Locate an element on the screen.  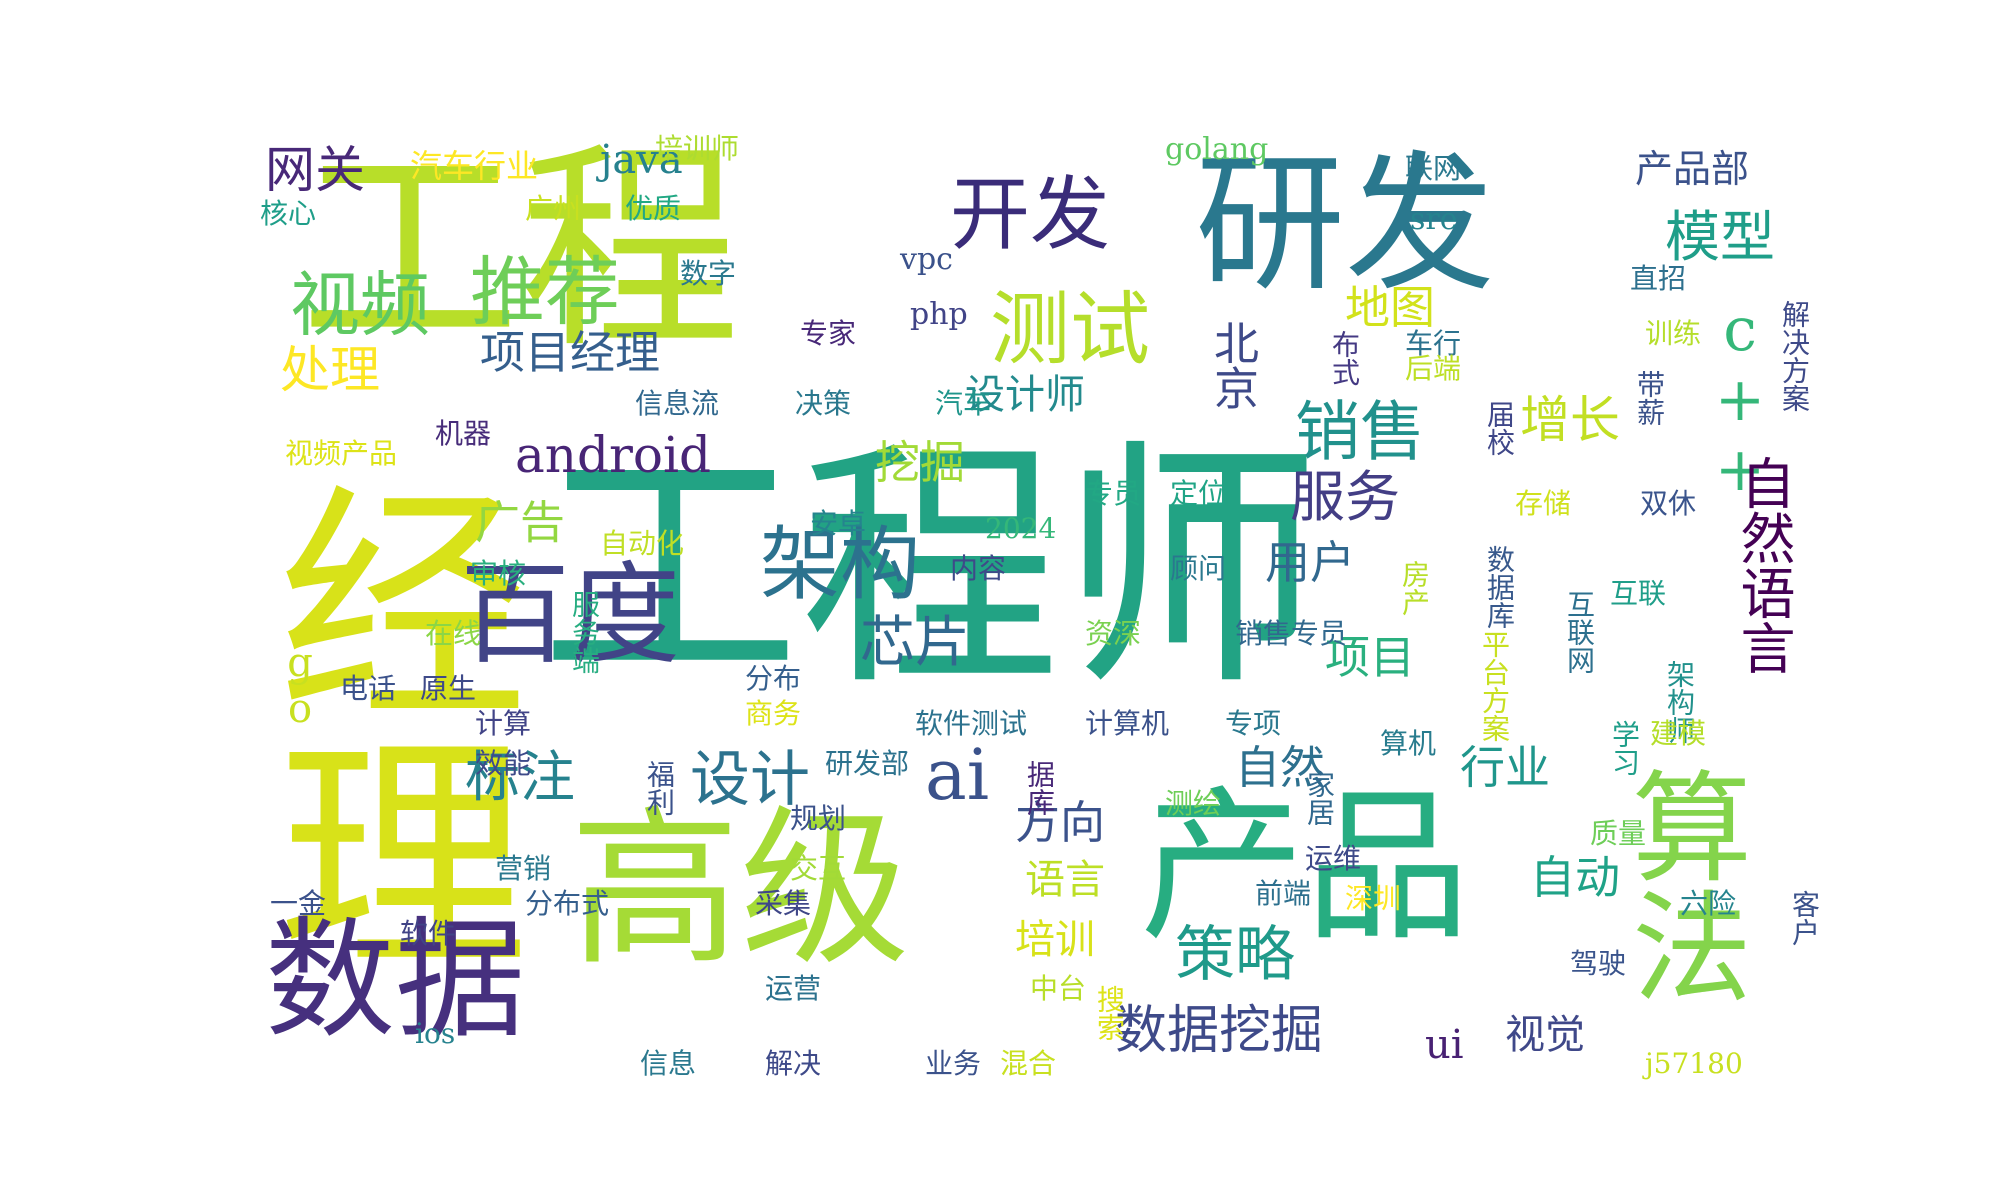
word-cloud-word: 服务 is located at coordinates (1345, 497).